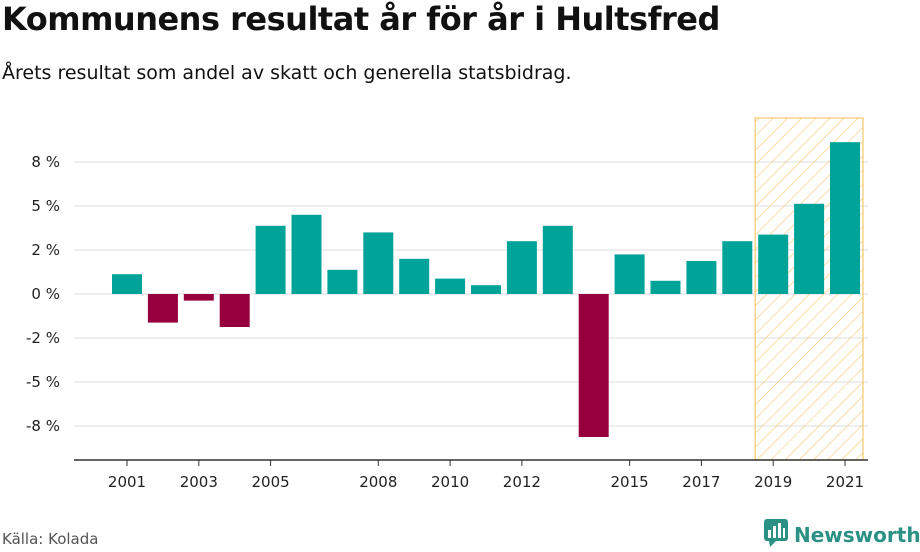 This screenshot has height=552, width=920. I want to click on bar-2004, so click(234, 310).